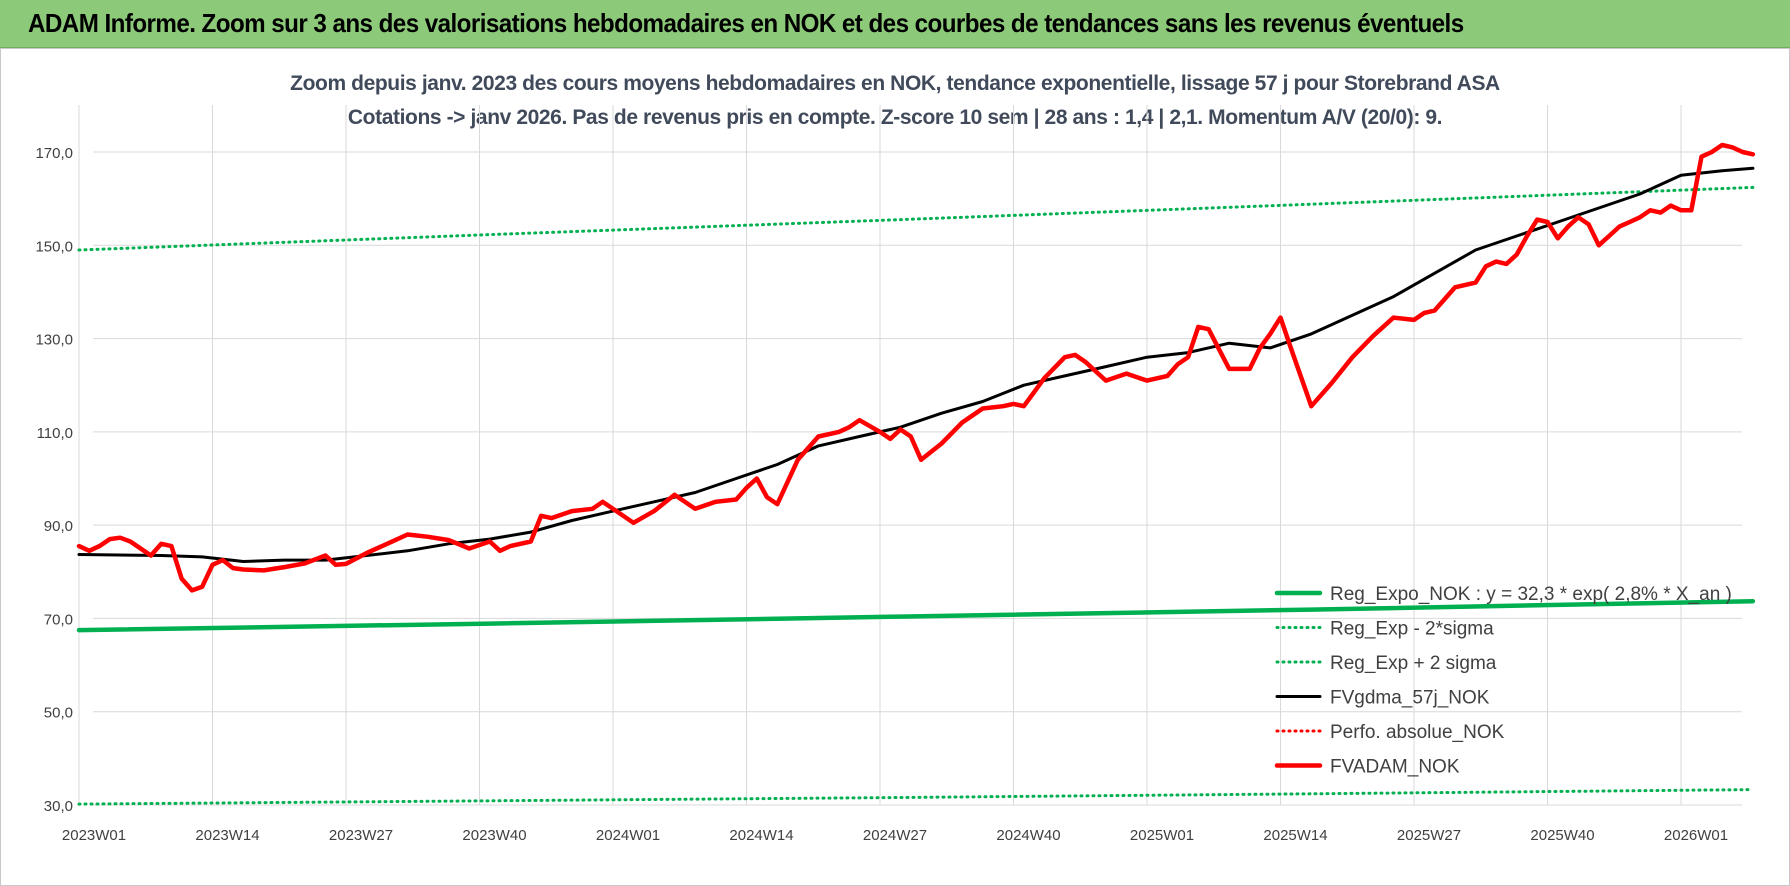 Image resolution: width=1790 pixels, height=886 pixels. Describe the element at coordinates (54, 340) in the screenshot. I see `y-tick-label: 130,0` at that location.